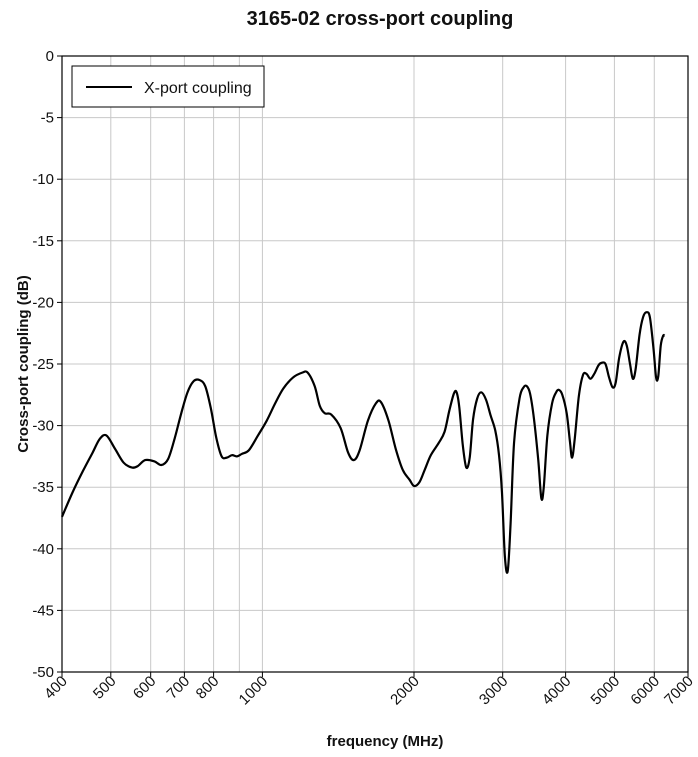  I want to click on x-tick-label: 5000, so click(606, 691).